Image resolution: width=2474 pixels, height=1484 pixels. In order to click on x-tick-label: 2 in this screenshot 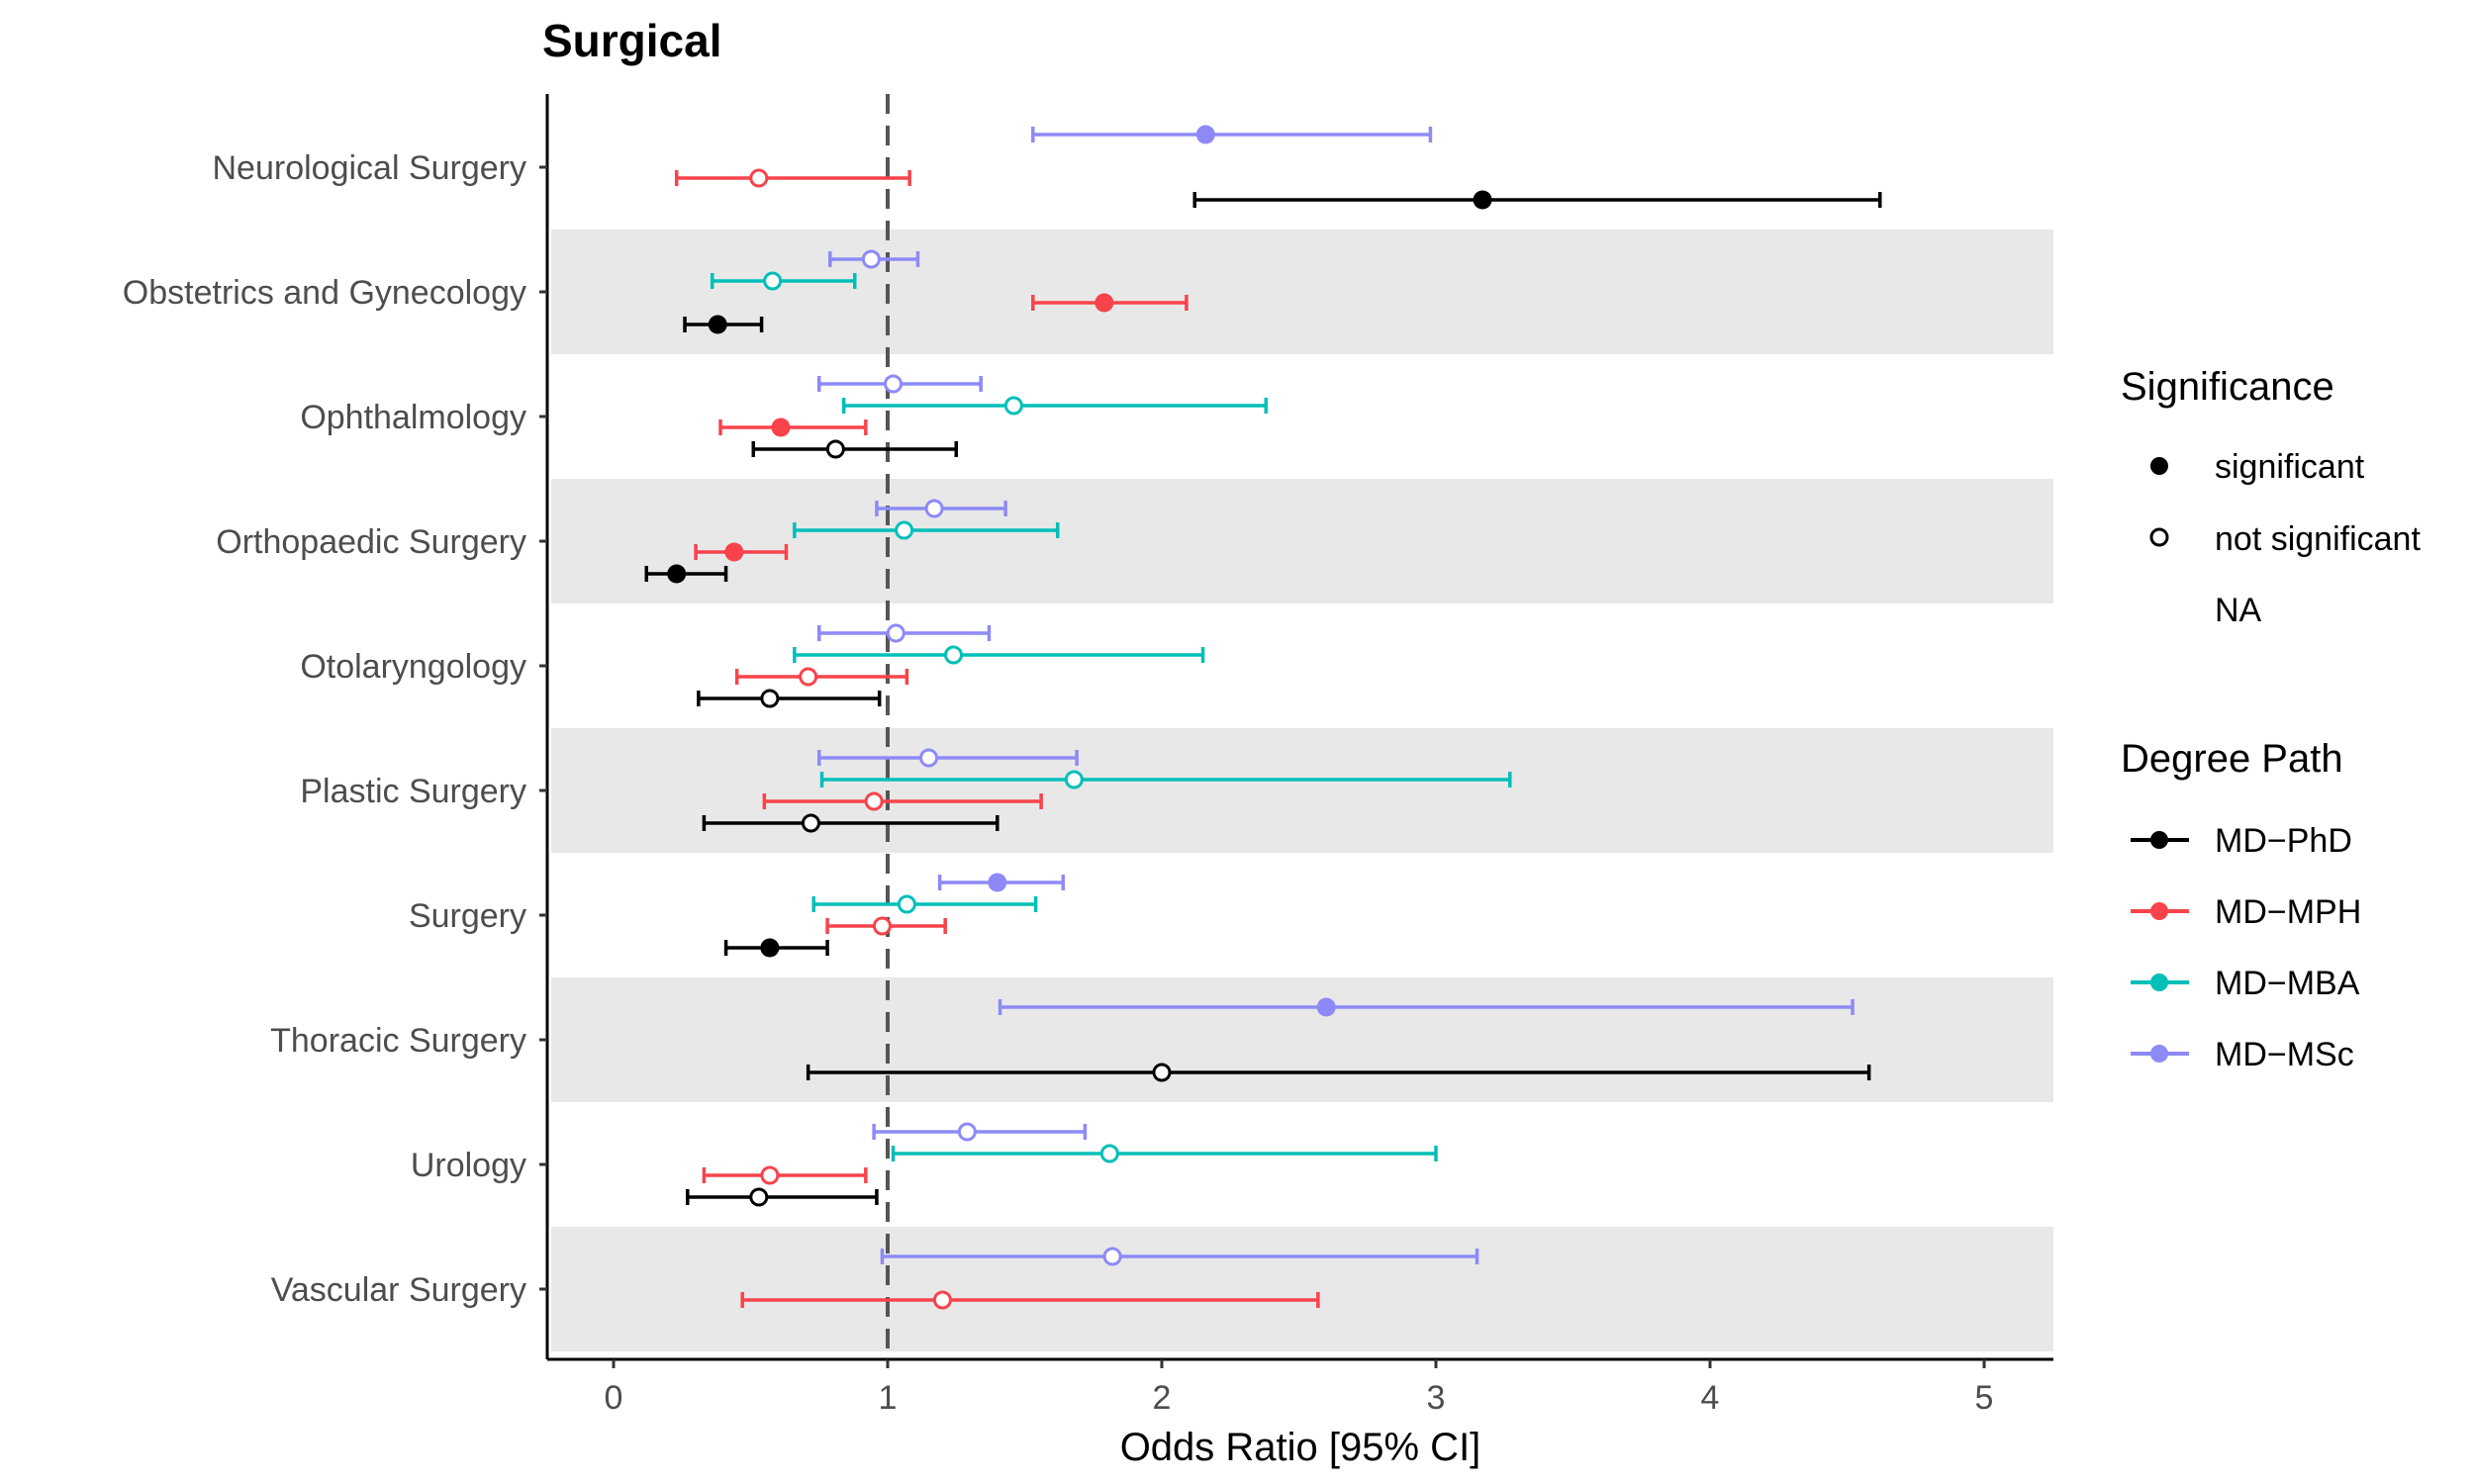, I will do `click(1162, 1398)`.